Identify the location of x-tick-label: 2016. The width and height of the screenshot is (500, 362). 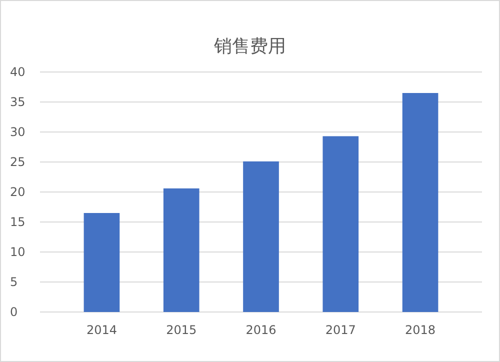
(261, 330).